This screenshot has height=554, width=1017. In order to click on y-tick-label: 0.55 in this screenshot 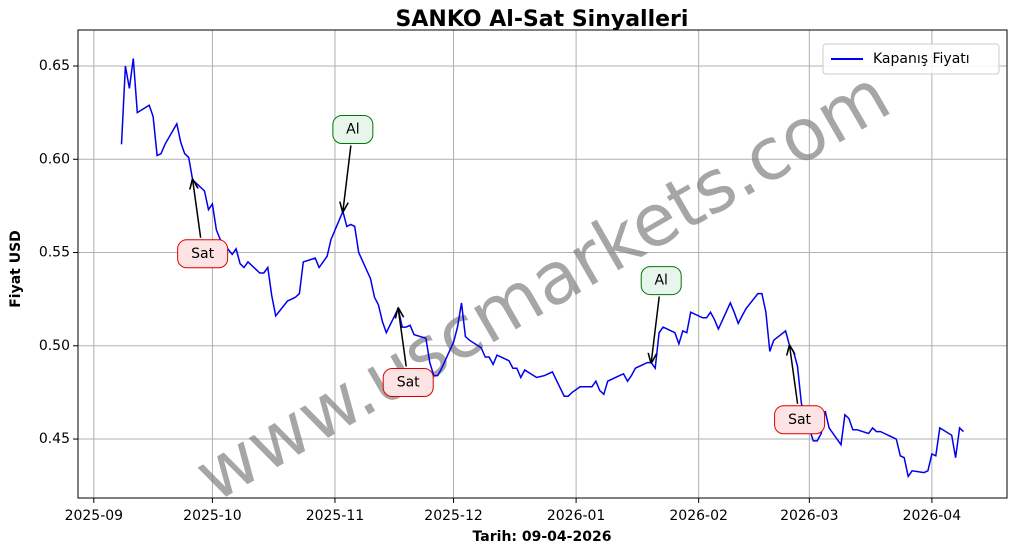, I will do `click(54, 253)`.